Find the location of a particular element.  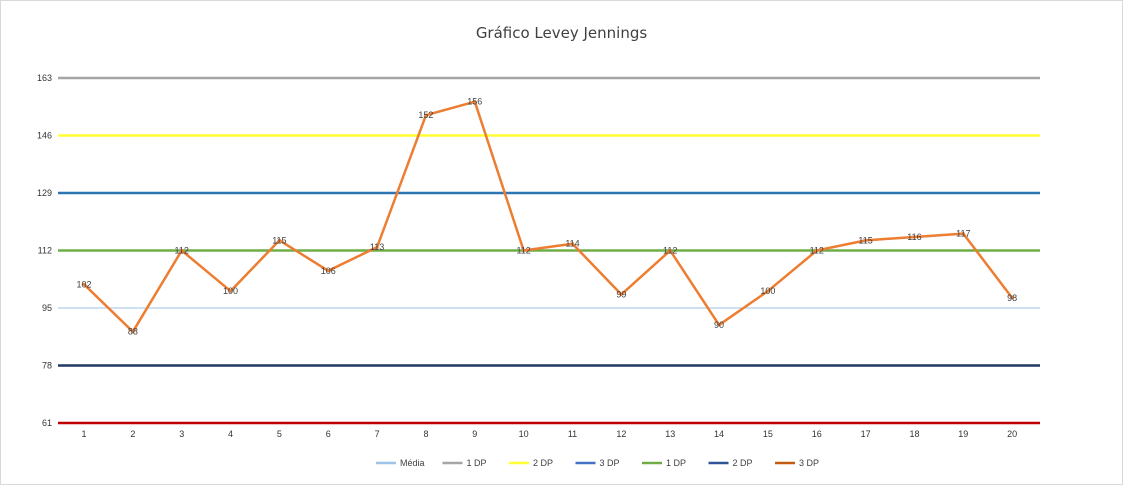

x-tick-label: 1 is located at coordinates (83, 434).